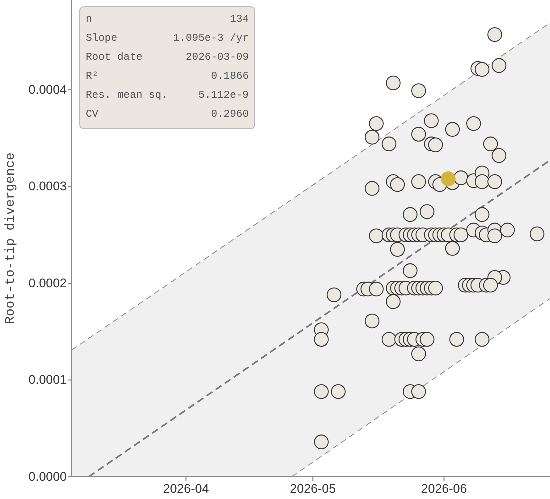 The width and height of the screenshot is (550, 499). I want to click on x-tick-label: 2026-06, so click(444, 489).